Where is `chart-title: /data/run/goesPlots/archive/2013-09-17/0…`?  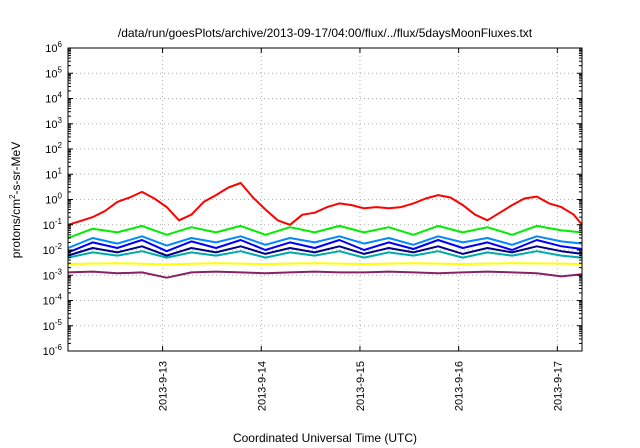 chart-title: /data/run/goesPlots/archive/2013-09-17/0… is located at coordinates (325, 33).